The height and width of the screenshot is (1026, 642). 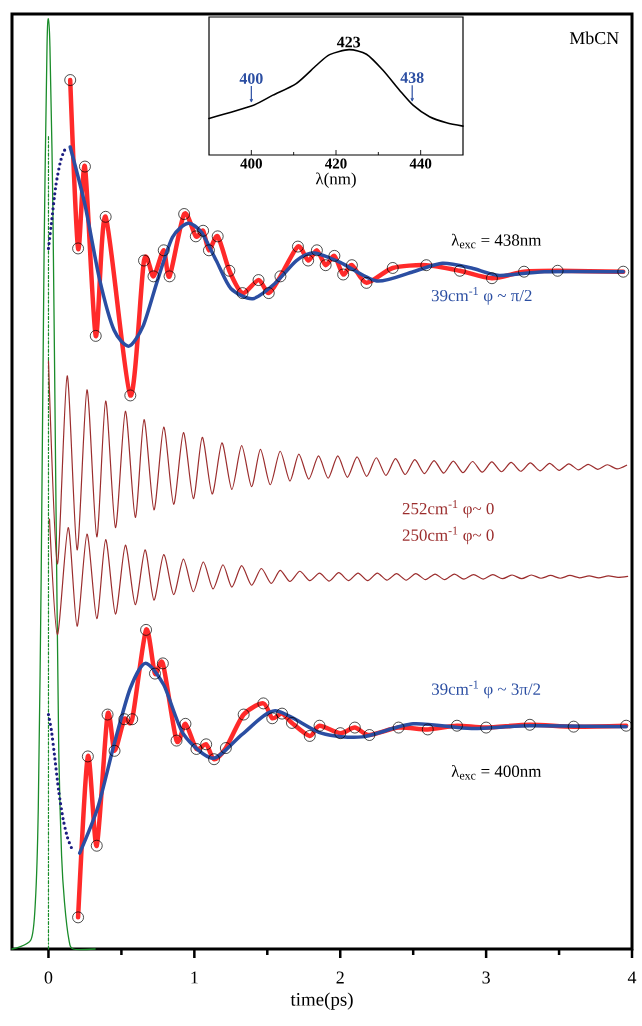 I want to click on x-tick-label: 0, so click(x=48, y=977).